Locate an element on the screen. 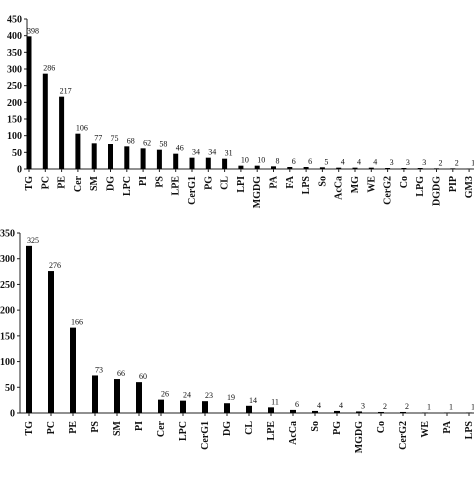 The image size is (474, 479). y-tick-label: 0 is located at coordinates (19, 170).